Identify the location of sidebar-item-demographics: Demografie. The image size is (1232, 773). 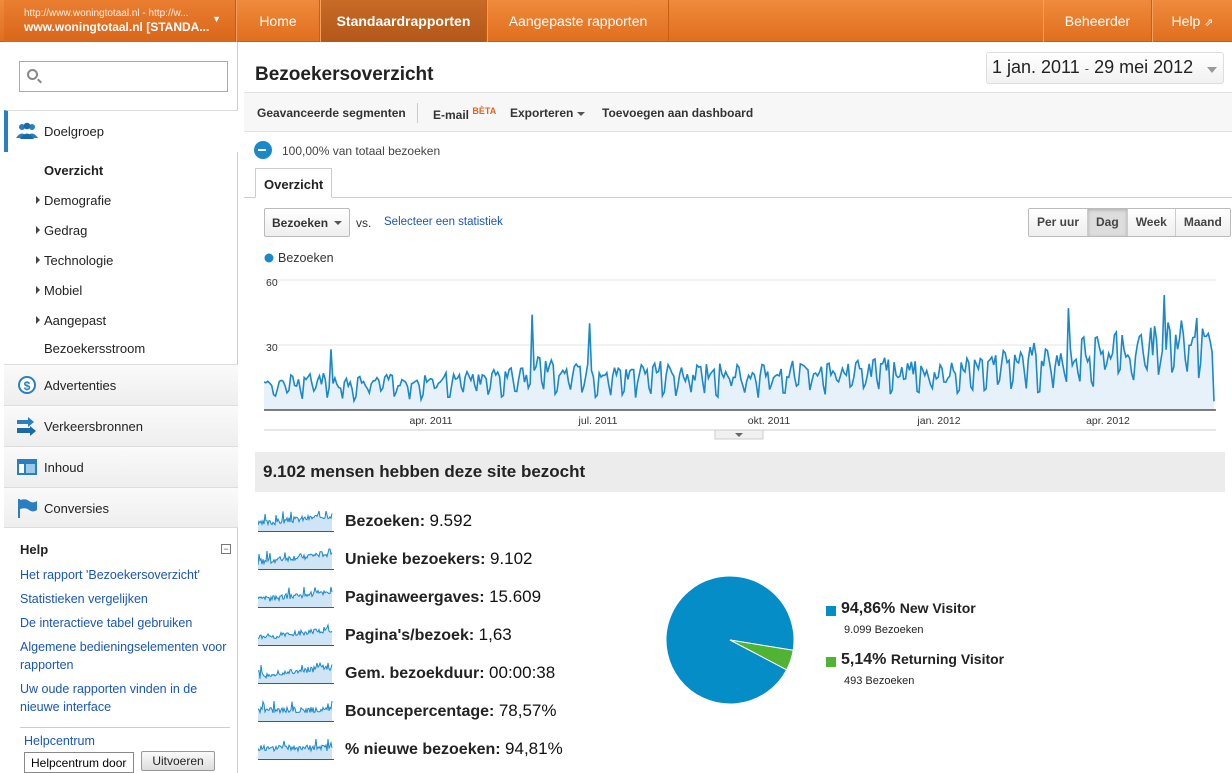
(73, 200).